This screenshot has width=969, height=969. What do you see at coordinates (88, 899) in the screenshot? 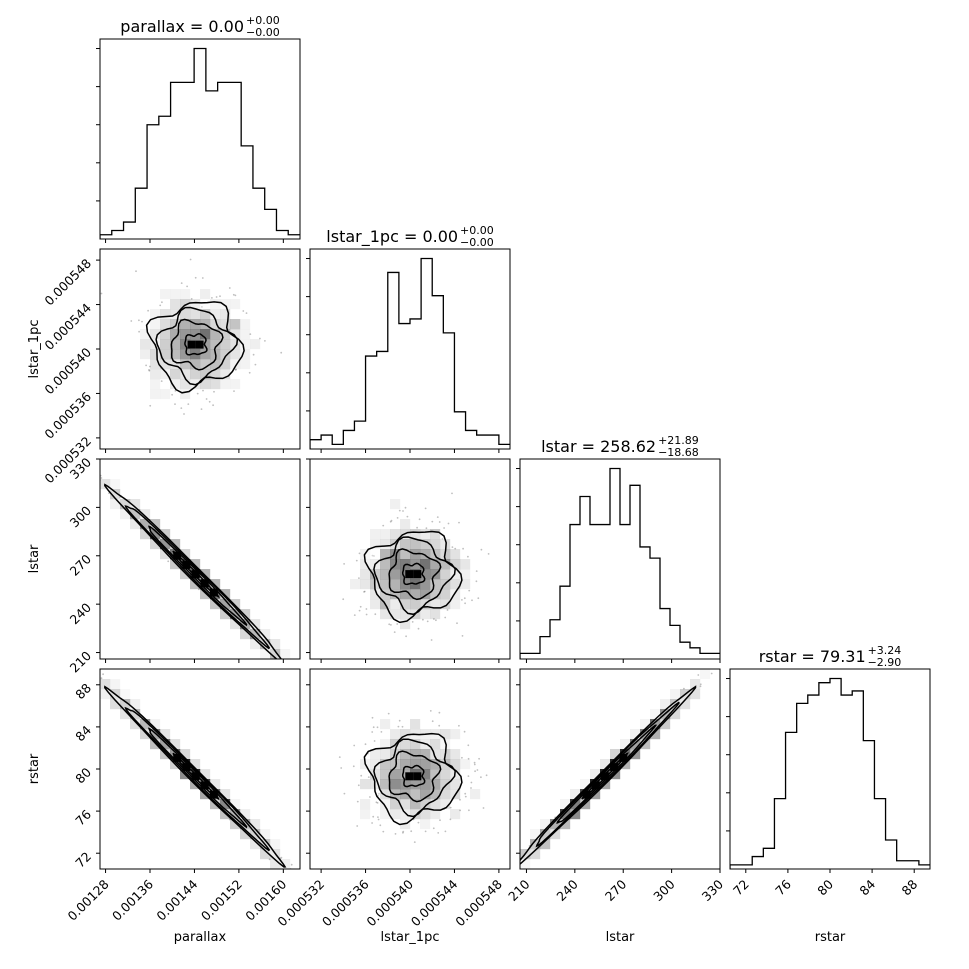
I see `x-tick-label-parallax: 0.00128` at bounding box center [88, 899].